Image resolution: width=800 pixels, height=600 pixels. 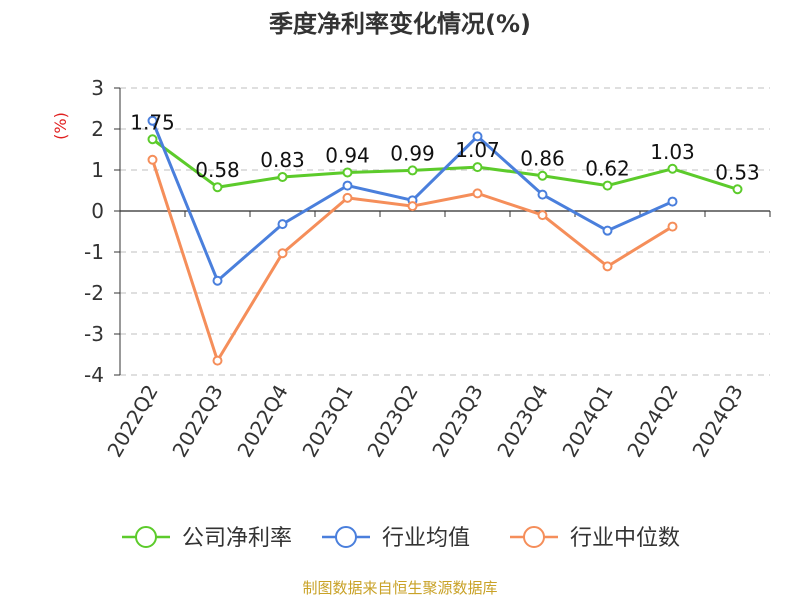 What do you see at coordinates (97, 88) in the screenshot?
I see `y-tick-label: 3` at bounding box center [97, 88].